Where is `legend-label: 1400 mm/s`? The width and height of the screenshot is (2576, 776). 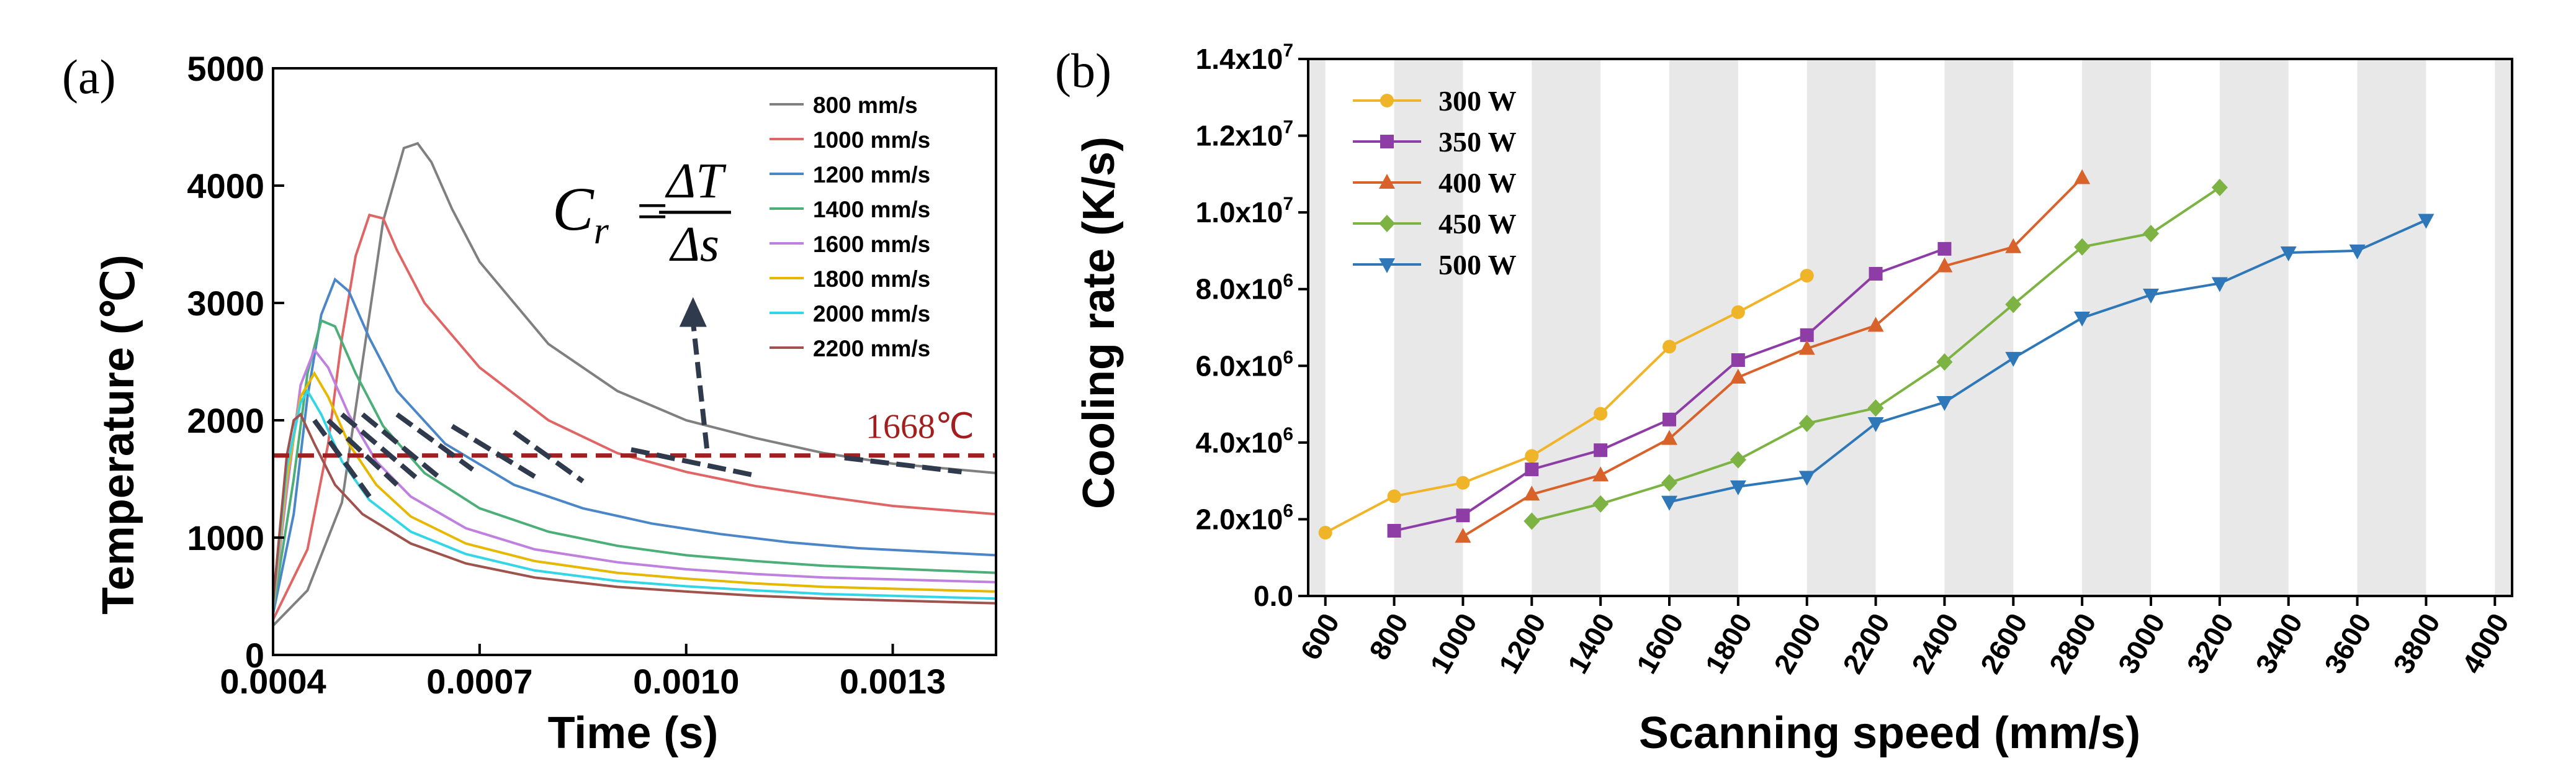 legend-label: 1400 mm/s is located at coordinates (872, 210).